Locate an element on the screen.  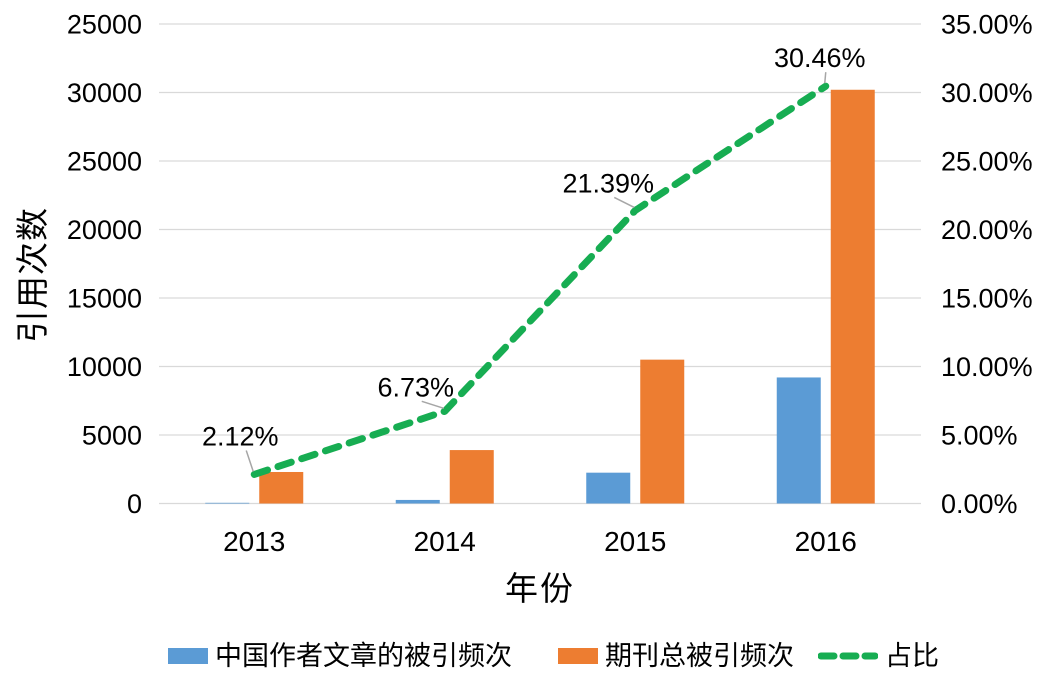
bar-total-citations-2014 is located at coordinates (471, 477).